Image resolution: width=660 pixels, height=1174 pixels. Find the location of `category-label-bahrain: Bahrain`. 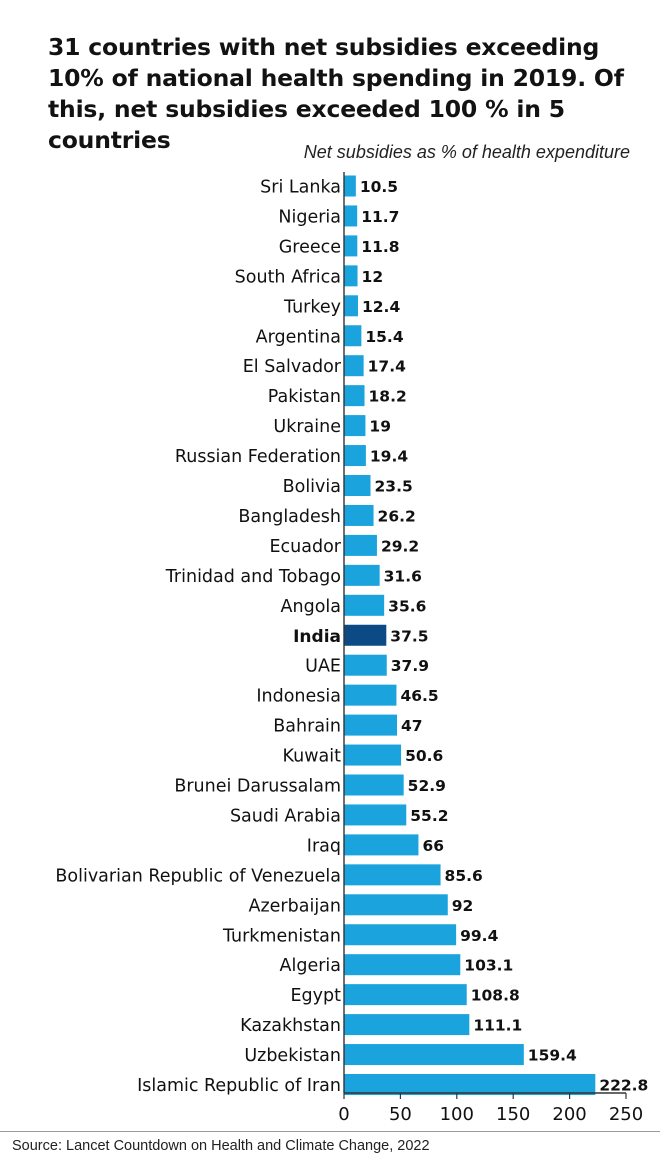

category-label-bahrain: Bahrain is located at coordinates (307, 727).